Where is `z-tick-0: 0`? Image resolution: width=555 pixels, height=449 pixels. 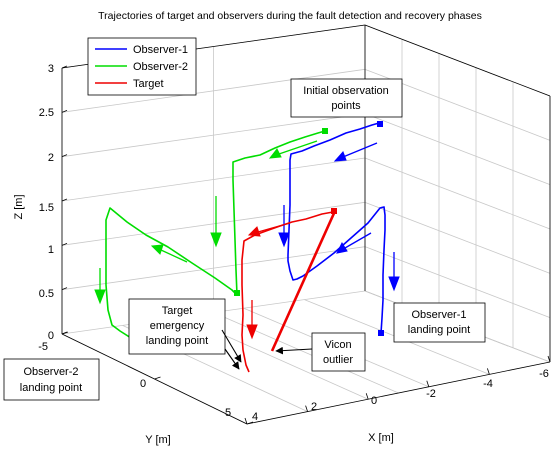 z-tick-0: 0 is located at coordinates (51, 336).